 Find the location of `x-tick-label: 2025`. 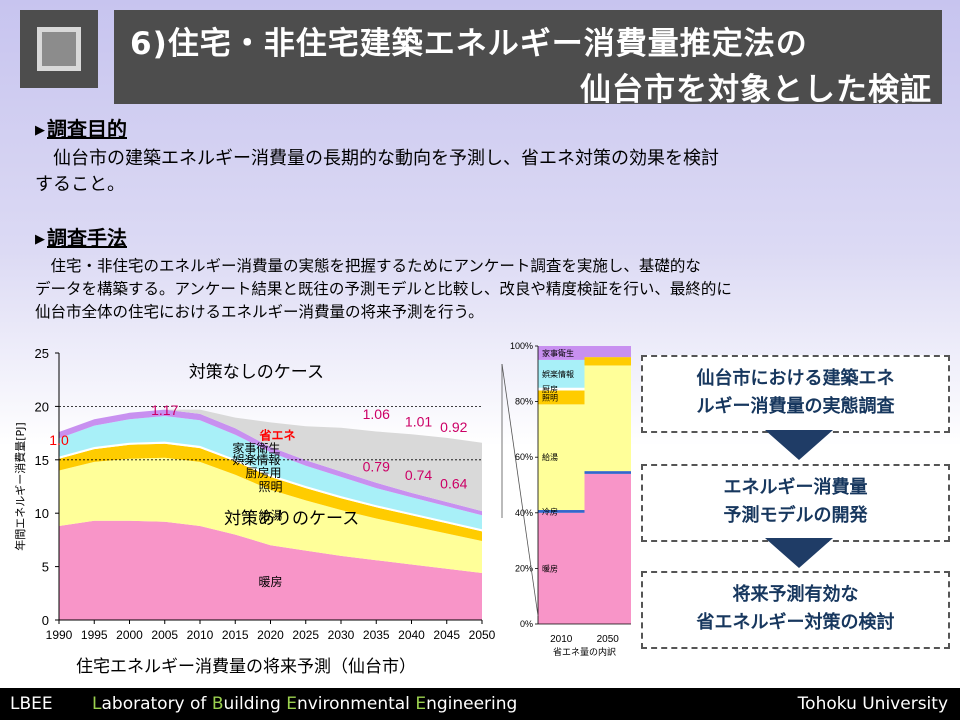

x-tick-label: 2025 is located at coordinates (305, 635).